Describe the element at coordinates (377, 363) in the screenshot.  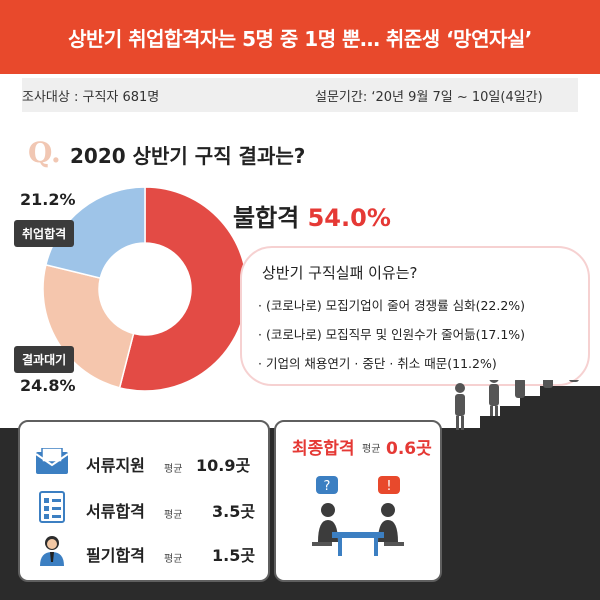
I see `reason-item: · 기업의 채용연기 · 중단 · 취소 때문(11.2%)` at that location.